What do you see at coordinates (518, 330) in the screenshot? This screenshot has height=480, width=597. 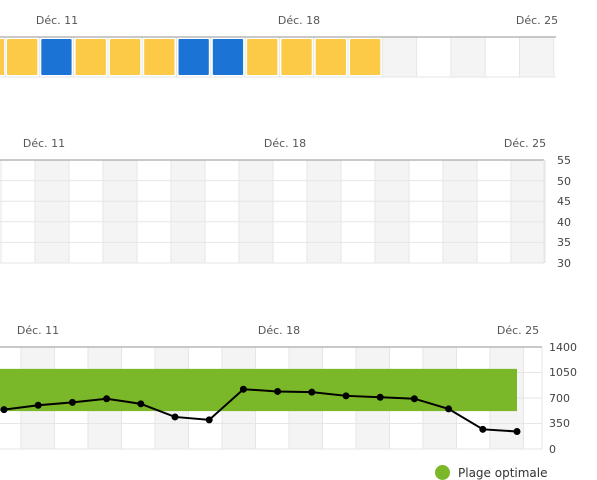 I see `bottom-date-label: Déc. 25` at bounding box center [518, 330].